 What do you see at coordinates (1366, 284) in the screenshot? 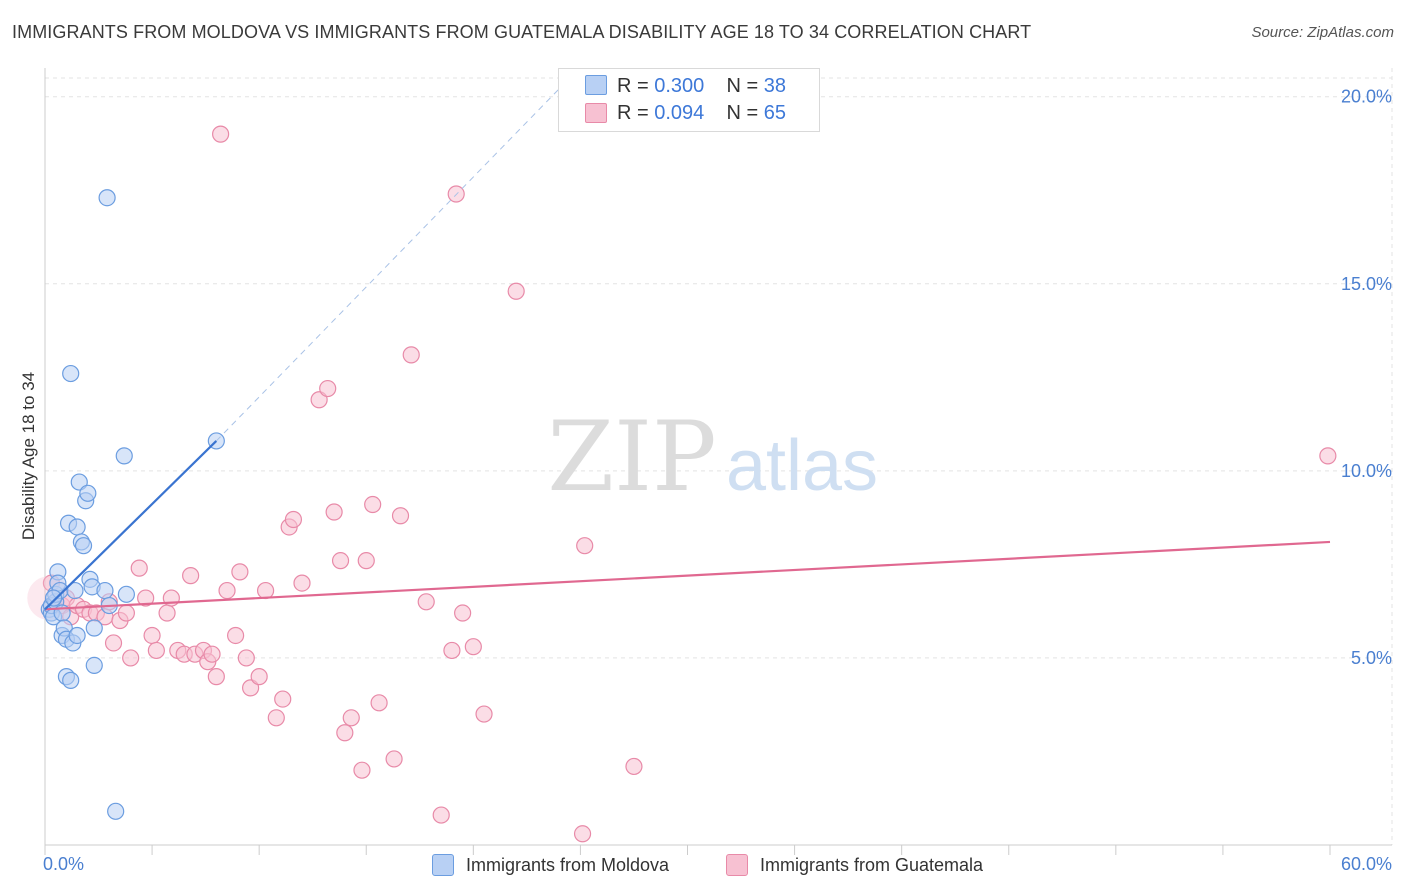
I see `y-tick-label: 15.0%` at bounding box center [1366, 284].